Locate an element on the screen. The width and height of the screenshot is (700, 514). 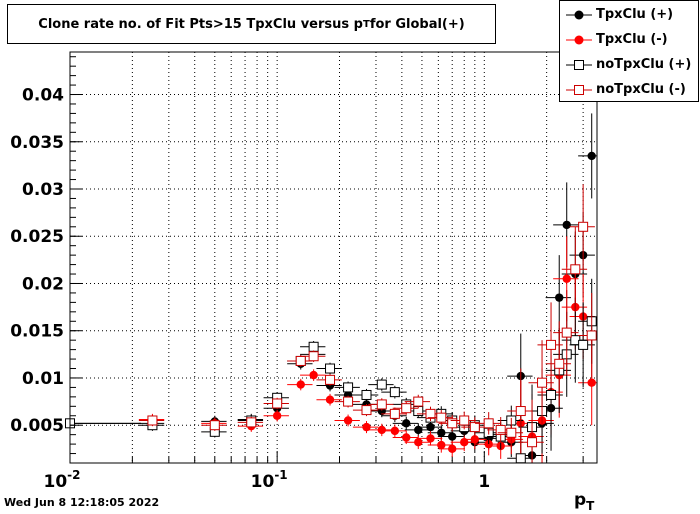
legend-entry-tpxclu-plus: TpxClu (+) is located at coordinates (629, 15).